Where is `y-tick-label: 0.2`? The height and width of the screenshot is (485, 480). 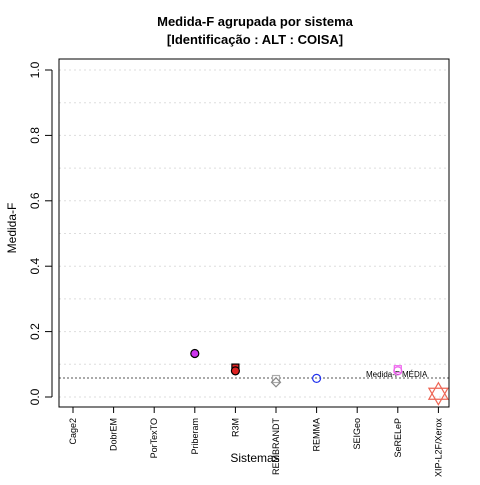 y-tick-label: 0.2 is located at coordinates (35, 331).